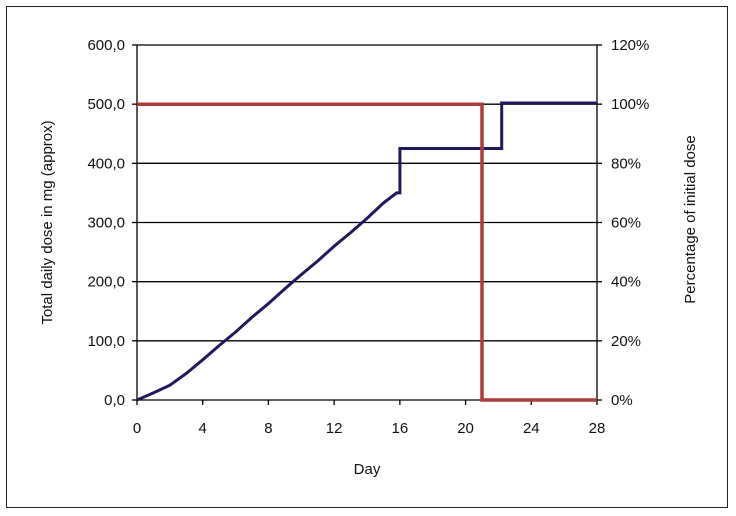 This screenshot has width=736, height=516. Describe the element at coordinates (47, 222) in the screenshot. I see `y-axis-title-left: Total daily dose in mg (approx)` at that location.